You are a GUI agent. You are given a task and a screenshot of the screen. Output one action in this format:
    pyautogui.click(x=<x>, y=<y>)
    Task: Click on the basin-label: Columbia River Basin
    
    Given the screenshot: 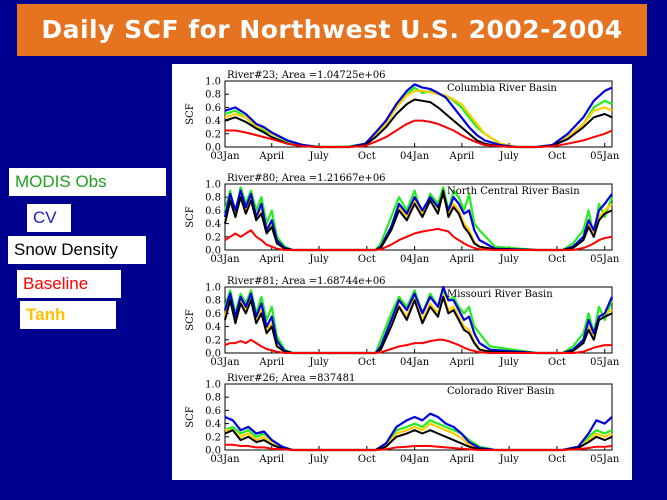 What is the action you would take?
    pyautogui.click(x=502, y=88)
    